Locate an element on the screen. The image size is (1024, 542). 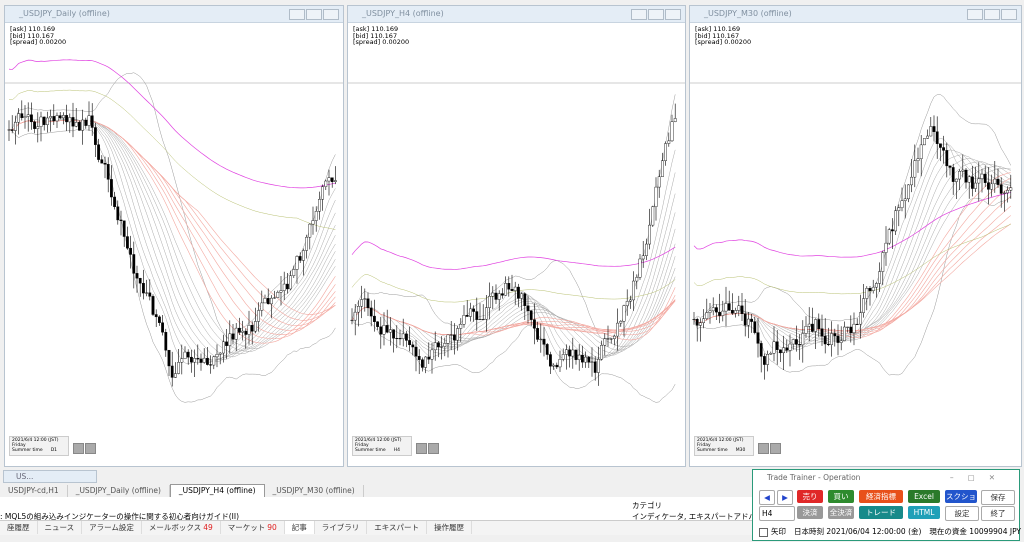
toolbox-tab: マーケット 90 is located at coordinates (253, 527).